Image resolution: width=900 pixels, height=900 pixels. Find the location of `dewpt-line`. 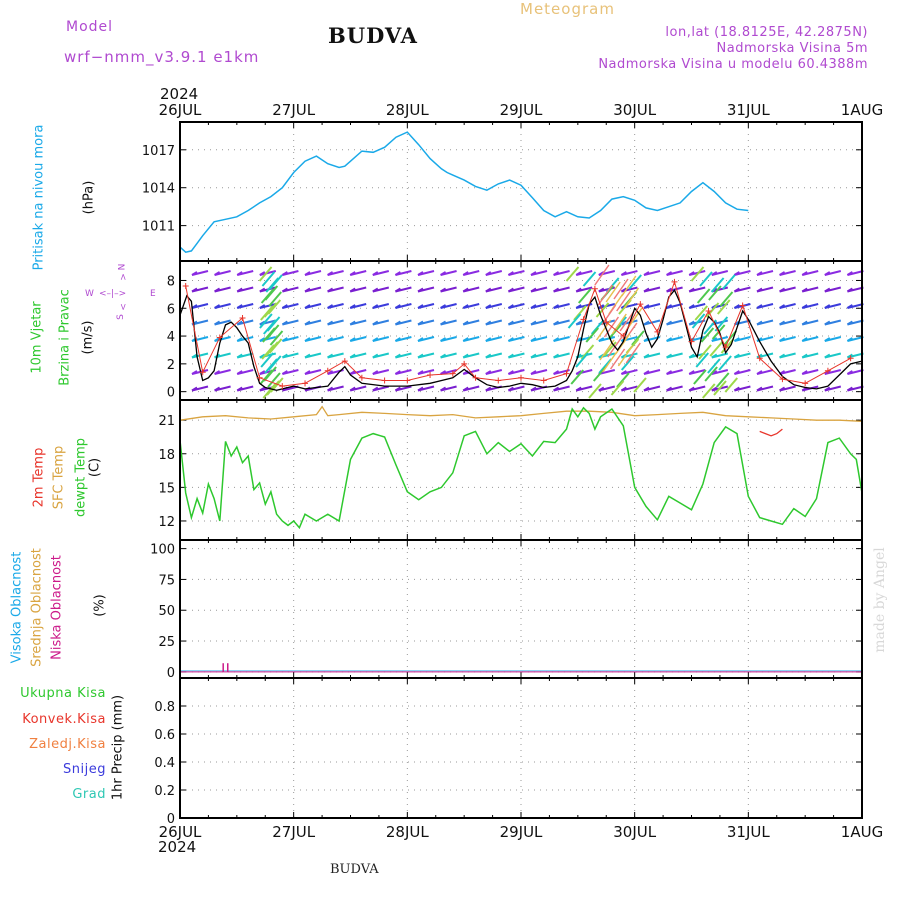

dewpt-line is located at coordinates (521, 468).